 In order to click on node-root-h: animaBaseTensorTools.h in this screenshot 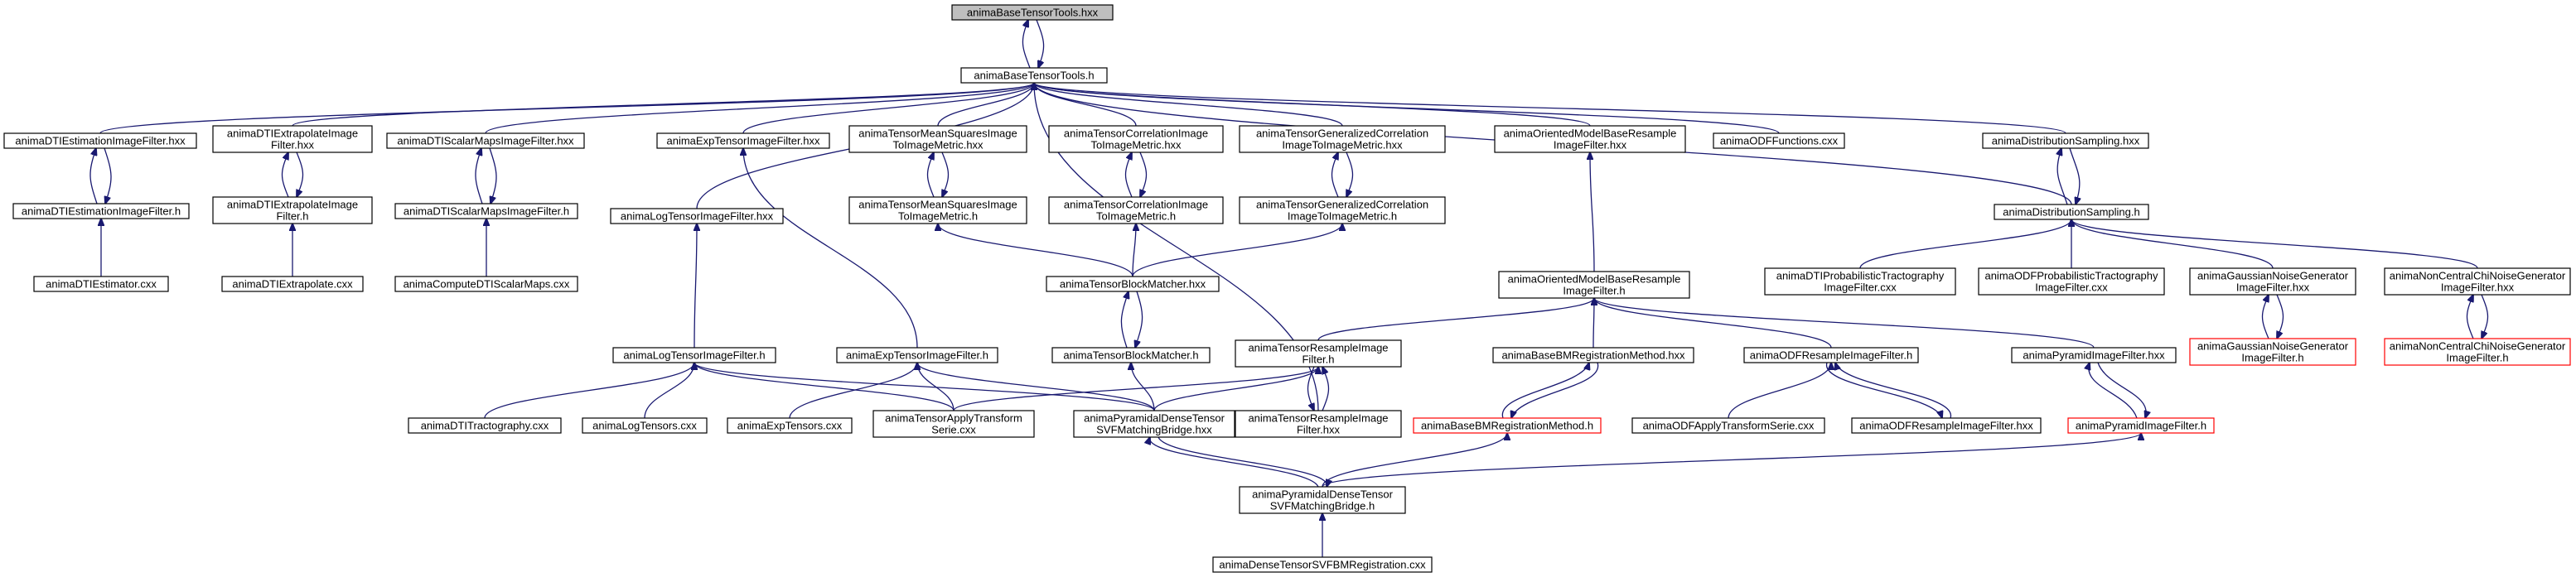, I will do `click(1034, 75)`.